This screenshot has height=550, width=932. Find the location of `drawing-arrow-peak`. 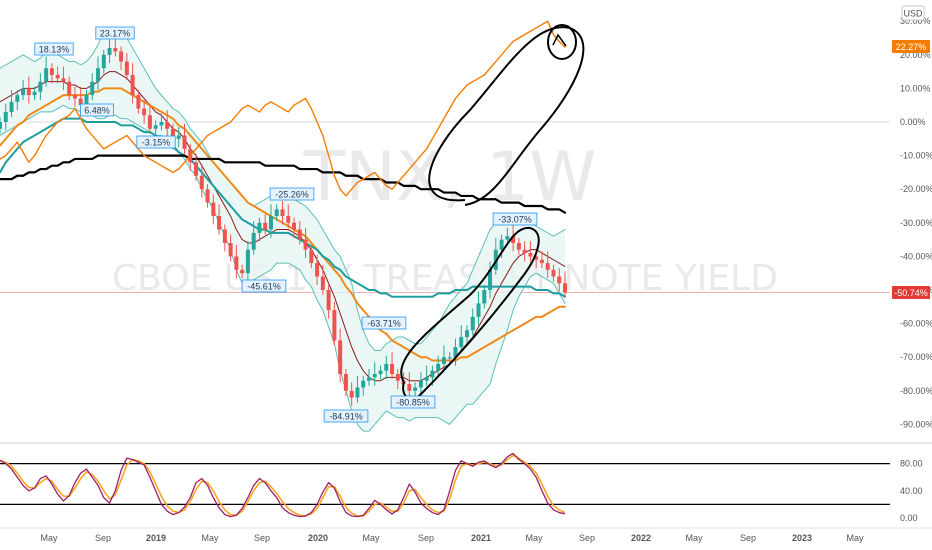

drawing-arrow-peak is located at coordinates (559, 40).